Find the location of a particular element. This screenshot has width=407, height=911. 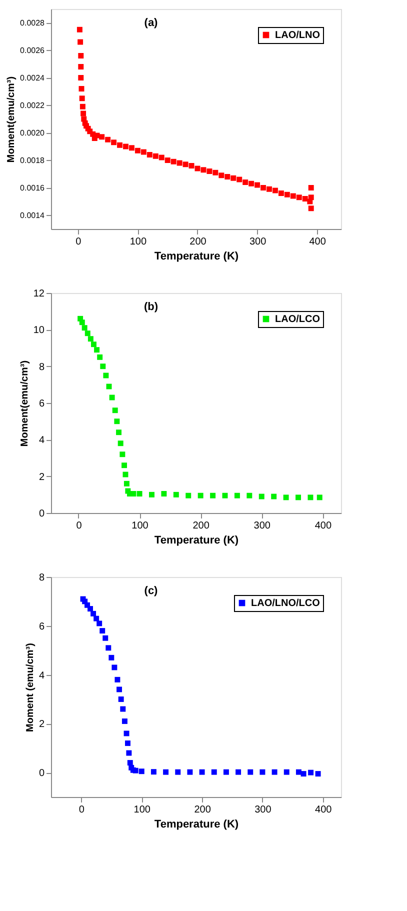

annotation: (b) is located at coordinates (151, 307).